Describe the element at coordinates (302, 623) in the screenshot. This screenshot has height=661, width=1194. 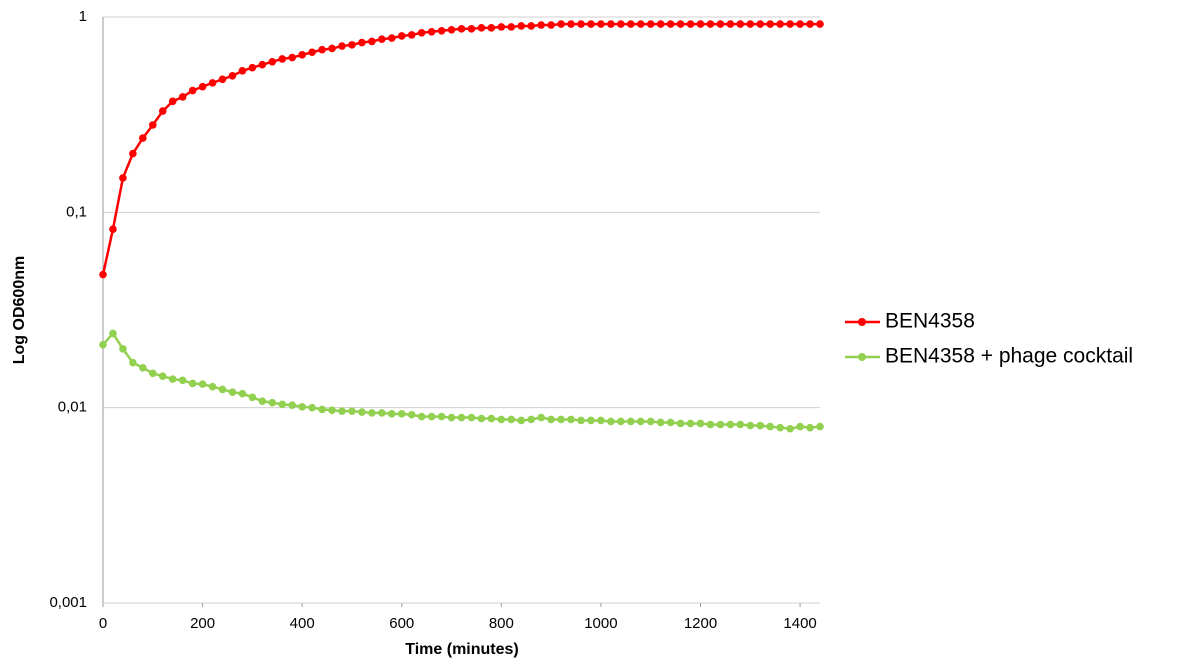
I see `x-tick-label: 400` at that location.